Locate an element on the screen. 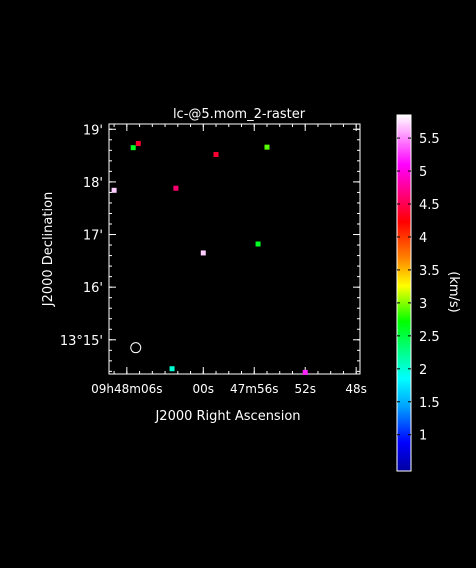  colorbar-tick-label: 3 is located at coordinates (423, 304).